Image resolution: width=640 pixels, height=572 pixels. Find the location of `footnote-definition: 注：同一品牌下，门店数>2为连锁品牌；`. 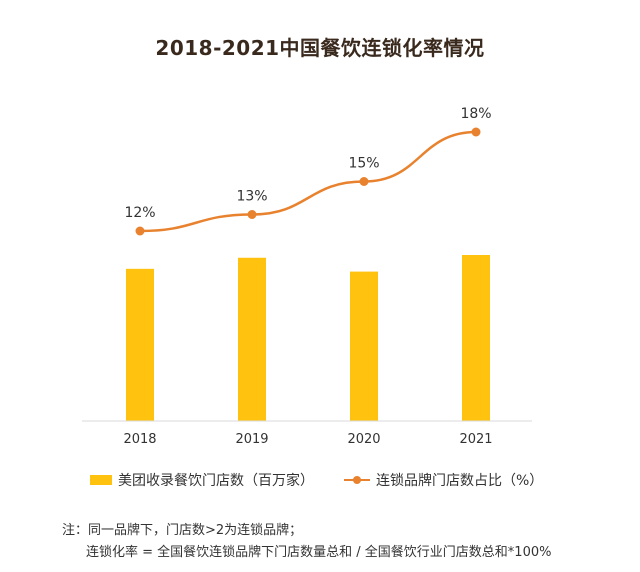

footnote-definition: 注：同一品牌下，门店数>2为连锁品牌； is located at coordinates (182, 530).